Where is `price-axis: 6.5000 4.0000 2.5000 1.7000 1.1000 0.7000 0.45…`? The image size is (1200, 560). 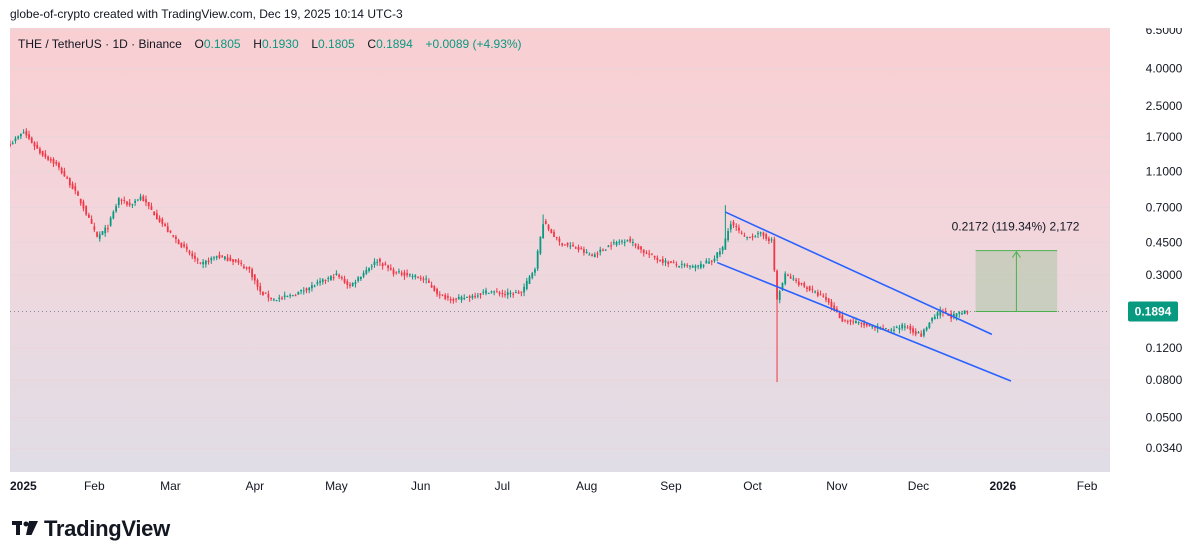
price-axis: 6.5000 4.0000 2.5000 1.7000 1.1000 0.7000 0.45… is located at coordinates (1155, 247).